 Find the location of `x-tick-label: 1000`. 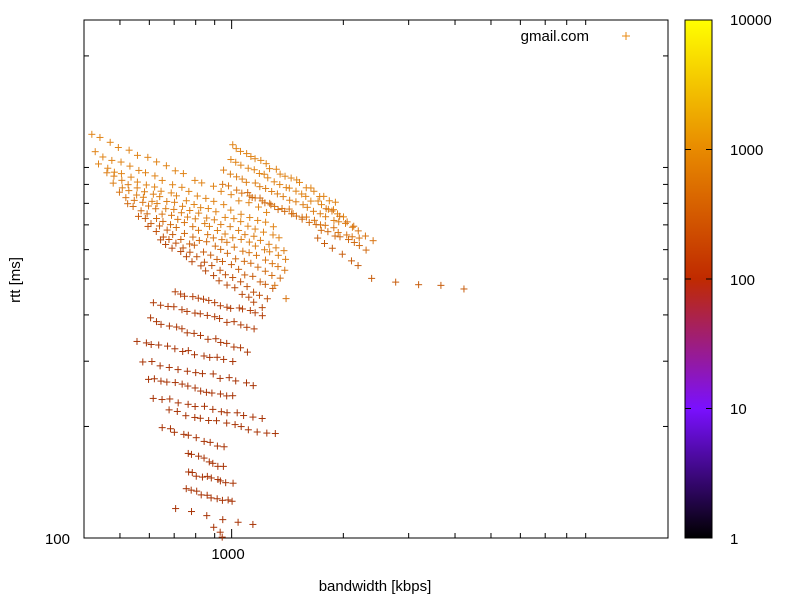

x-tick-label: 1000 is located at coordinates (227, 554).